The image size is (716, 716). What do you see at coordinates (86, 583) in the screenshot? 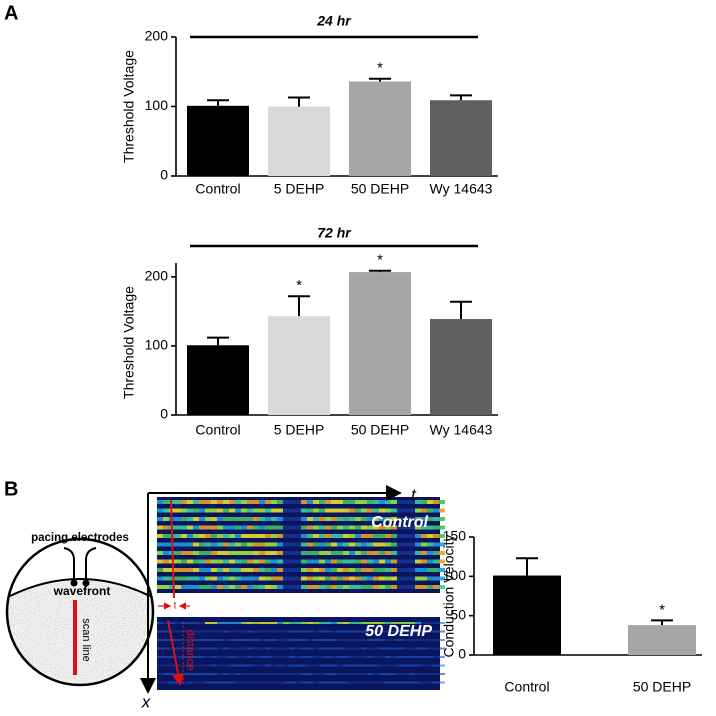
I see `electrode` at bounding box center [86, 583].